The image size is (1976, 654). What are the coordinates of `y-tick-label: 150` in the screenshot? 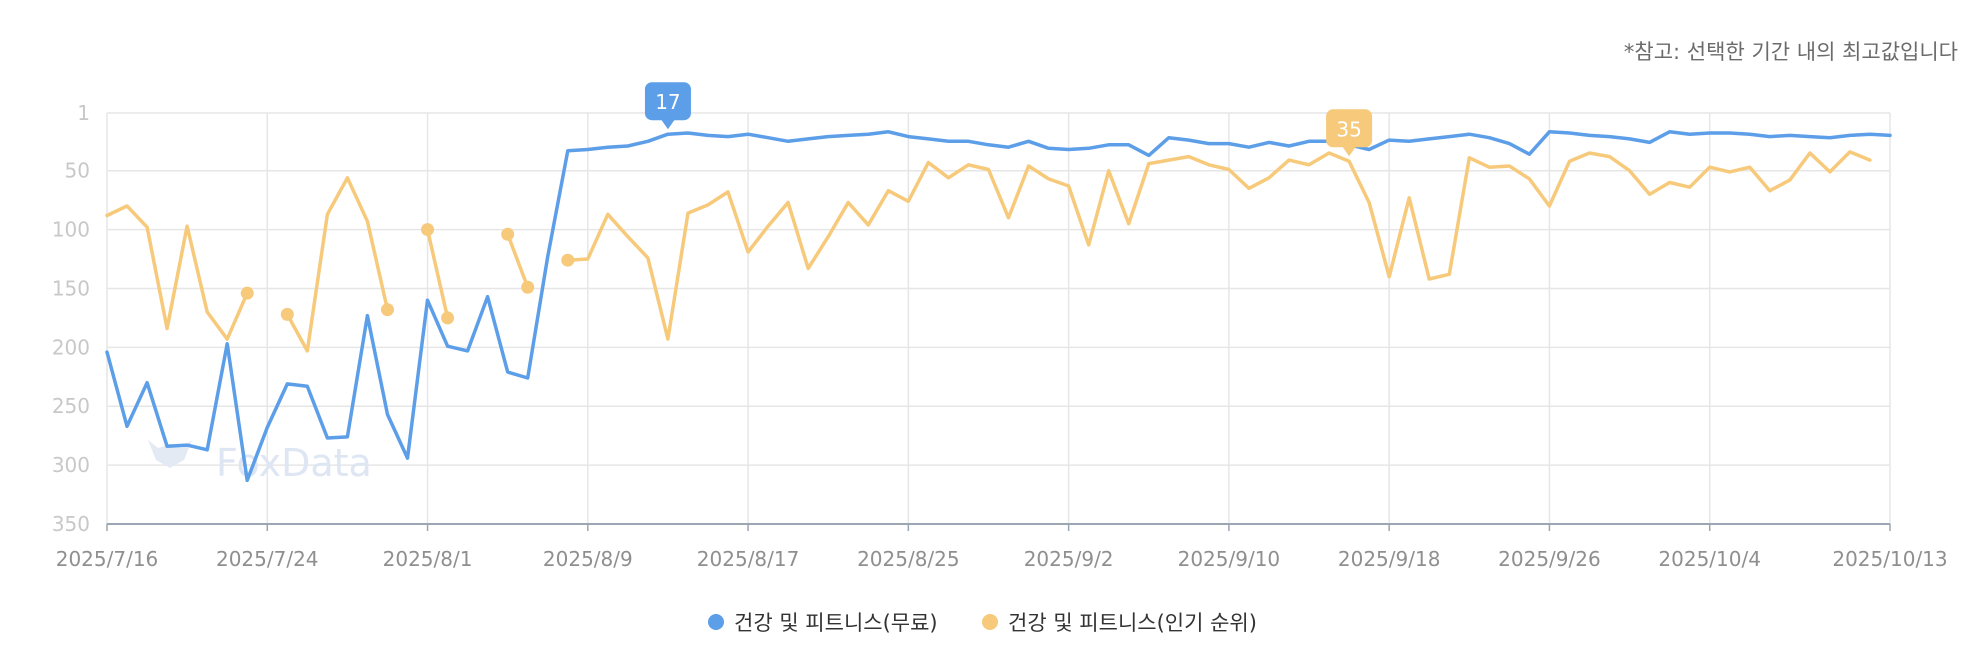 It's located at (71, 288).